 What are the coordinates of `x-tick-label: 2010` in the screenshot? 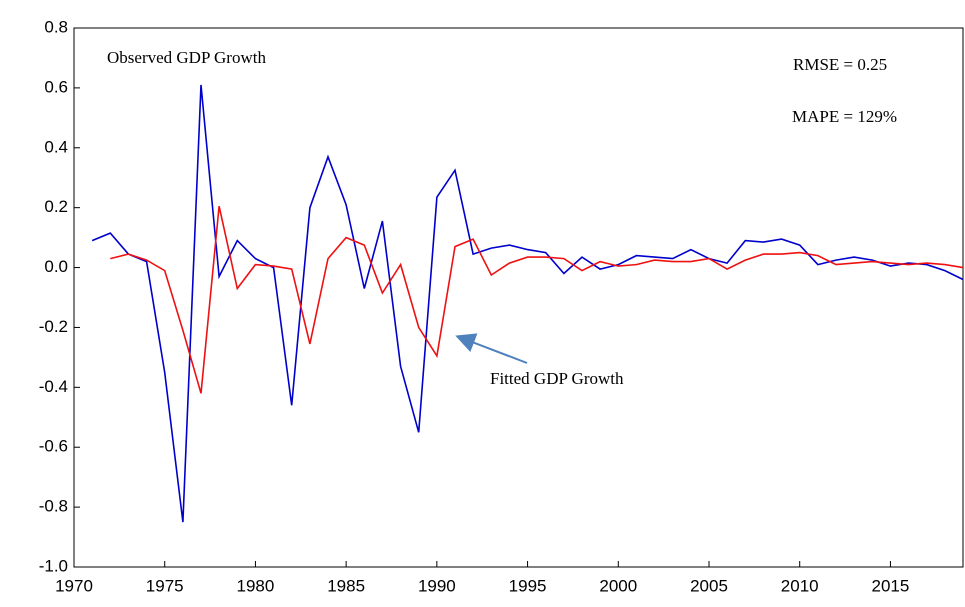 It's located at (800, 585).